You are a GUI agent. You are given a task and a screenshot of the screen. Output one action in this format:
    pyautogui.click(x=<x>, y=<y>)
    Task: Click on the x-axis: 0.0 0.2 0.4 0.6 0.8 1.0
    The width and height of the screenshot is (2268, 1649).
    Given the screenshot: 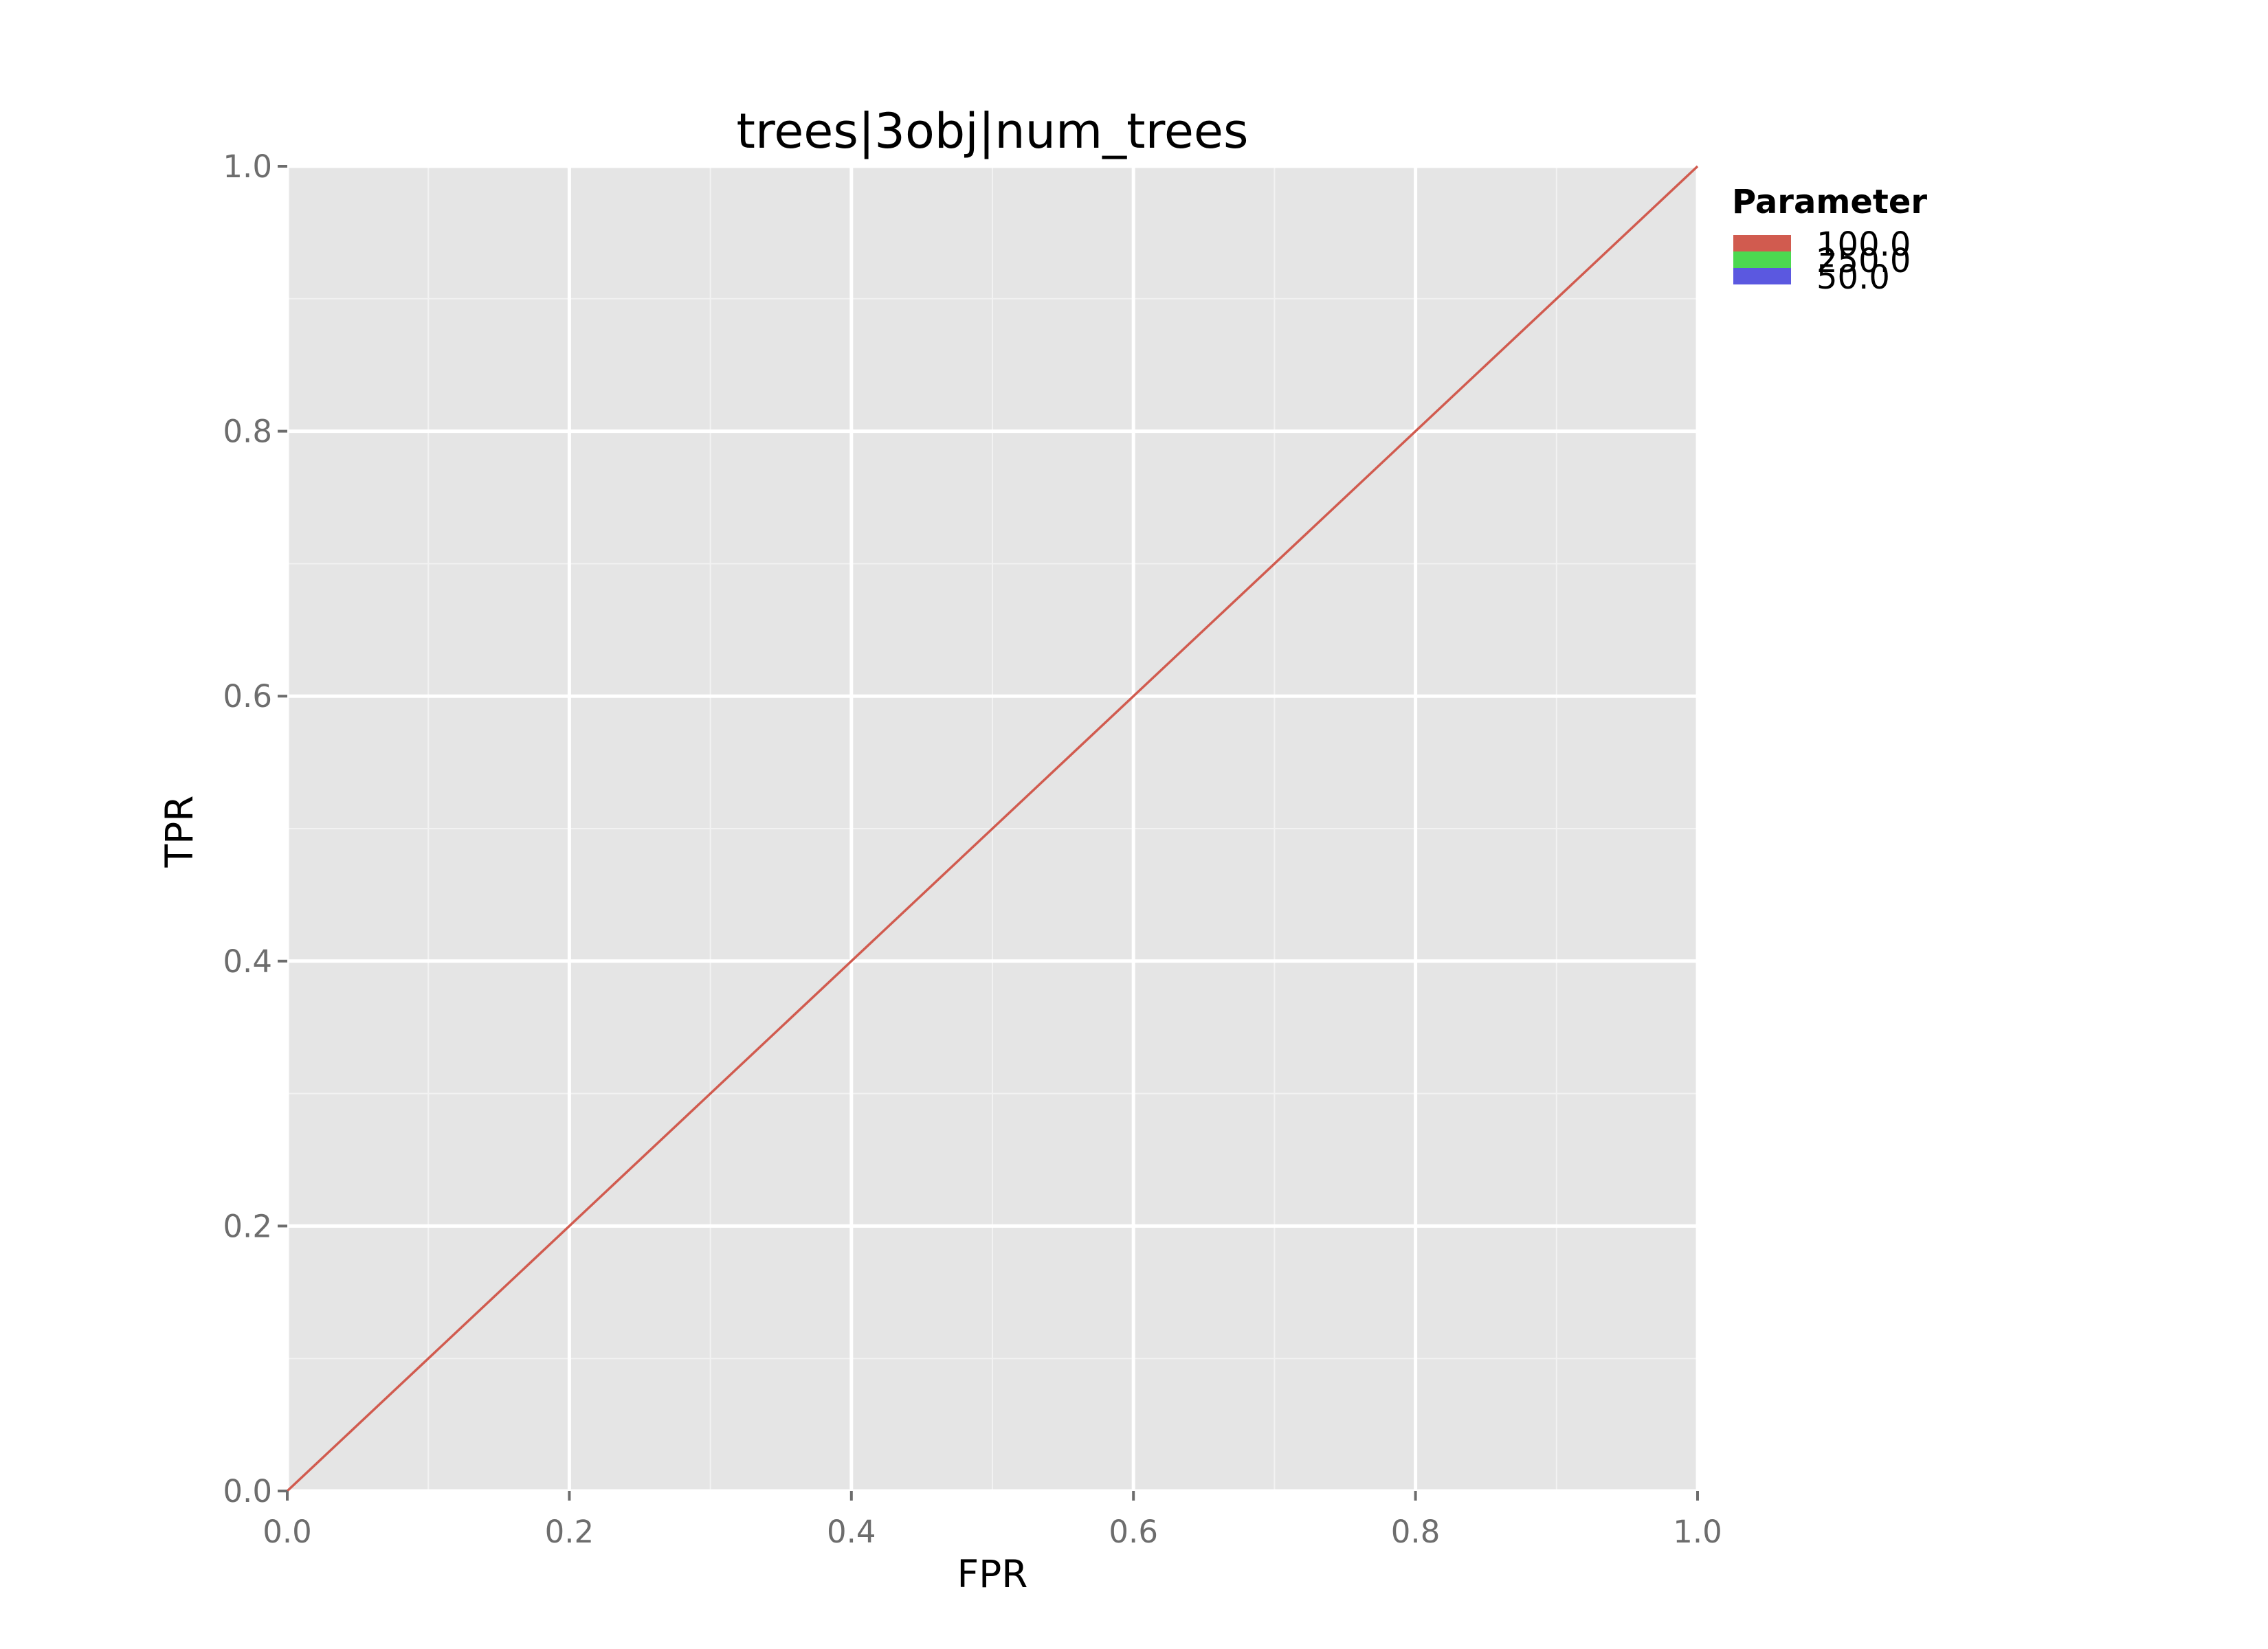 What is the action you would take?
    pyautogui.click(x=993, y=1521)
    